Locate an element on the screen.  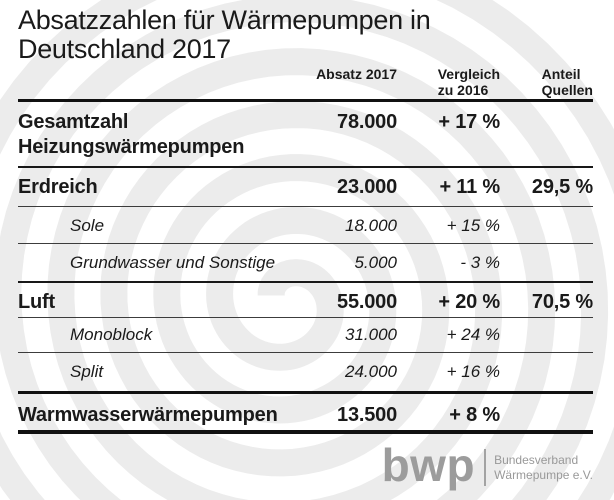
row-label: Luft is located at coordinates (36, 302).